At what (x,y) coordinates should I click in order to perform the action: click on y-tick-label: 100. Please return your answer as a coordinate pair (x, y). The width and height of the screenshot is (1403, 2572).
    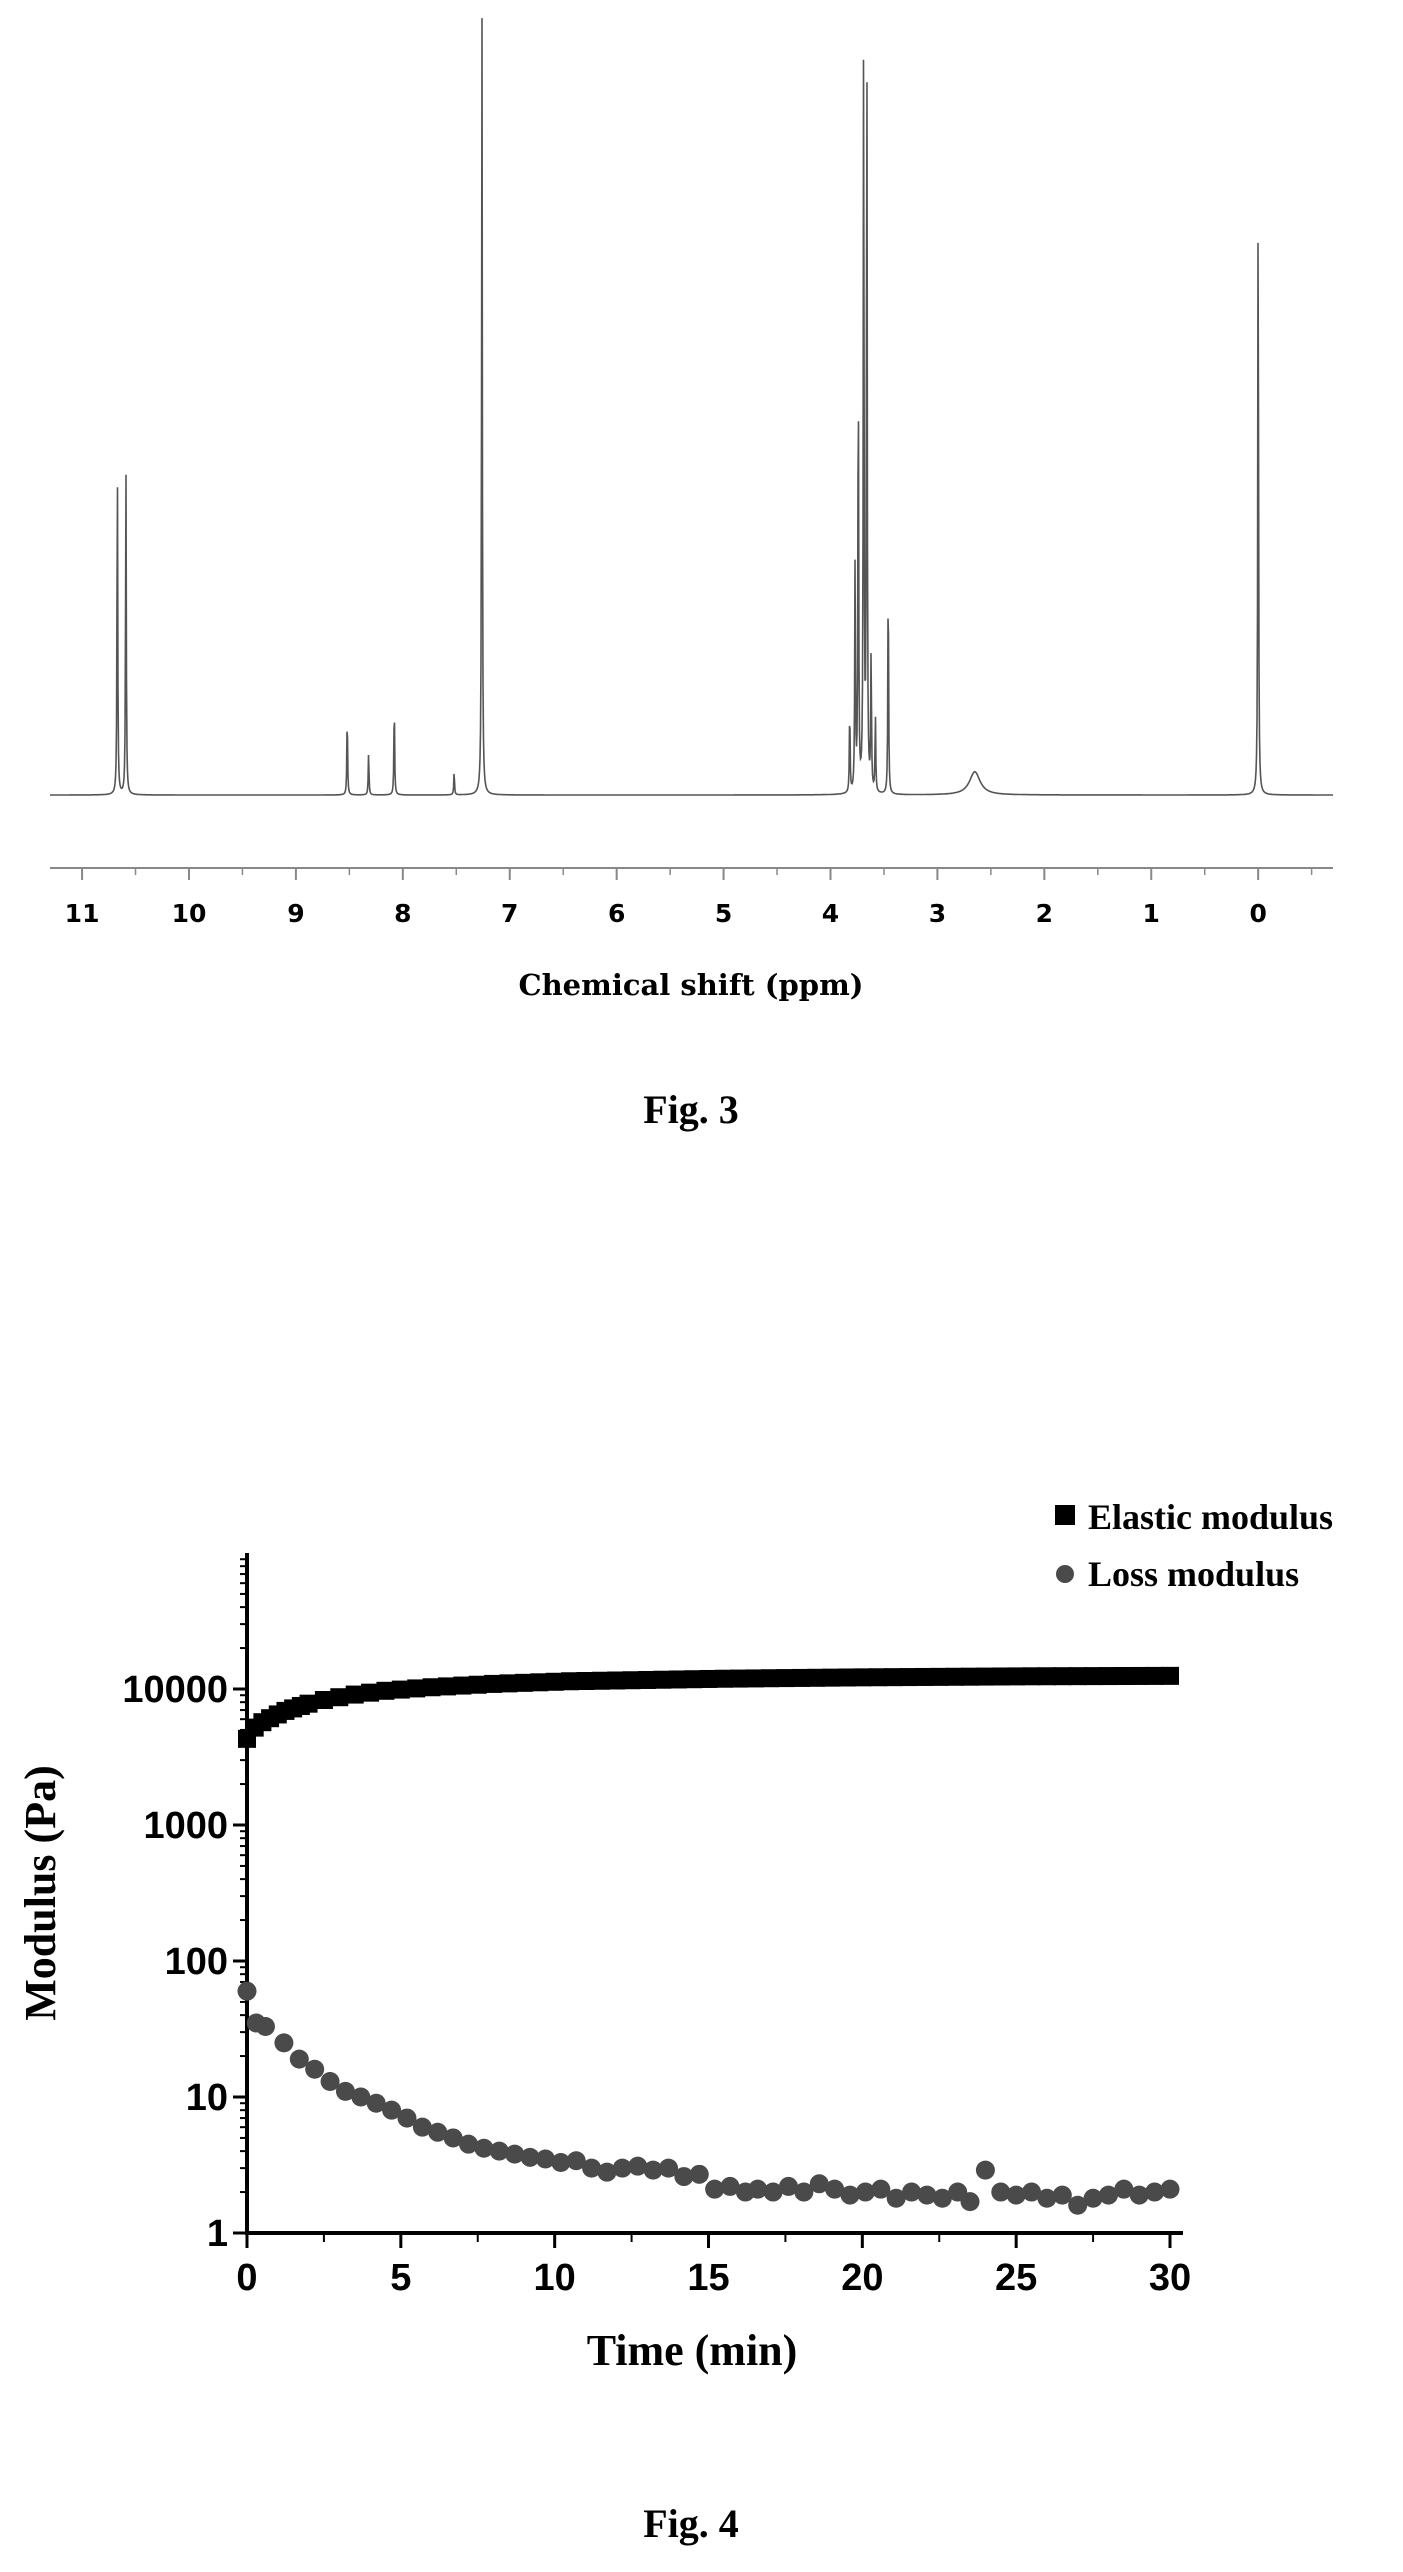
    Looking at the image, I should click on (196, 1962).